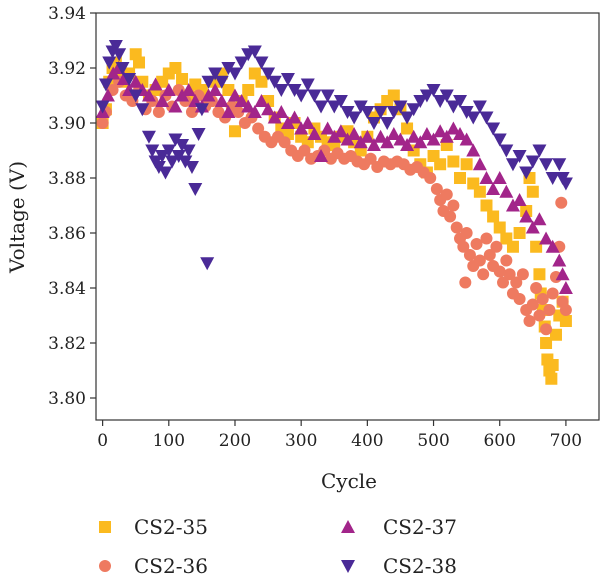 The width and height of the screenshot is (600, 585). I want to click on x-axis: 0 100 200 300 400 500 600 700, so click(339, 435).